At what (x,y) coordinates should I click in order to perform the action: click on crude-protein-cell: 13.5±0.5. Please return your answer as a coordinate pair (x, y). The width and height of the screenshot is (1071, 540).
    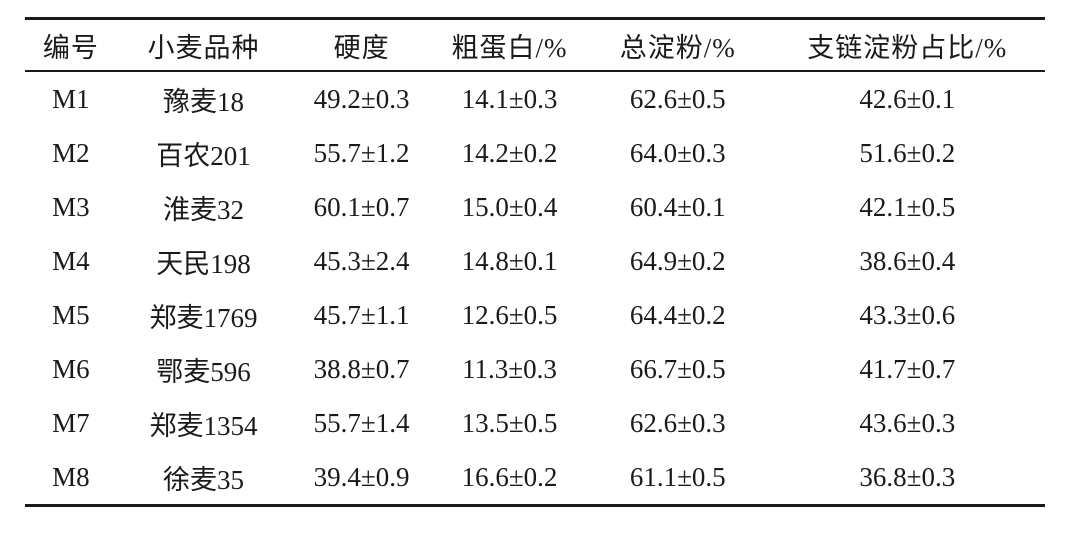
    Looking at the image, I should click on (509, 422).